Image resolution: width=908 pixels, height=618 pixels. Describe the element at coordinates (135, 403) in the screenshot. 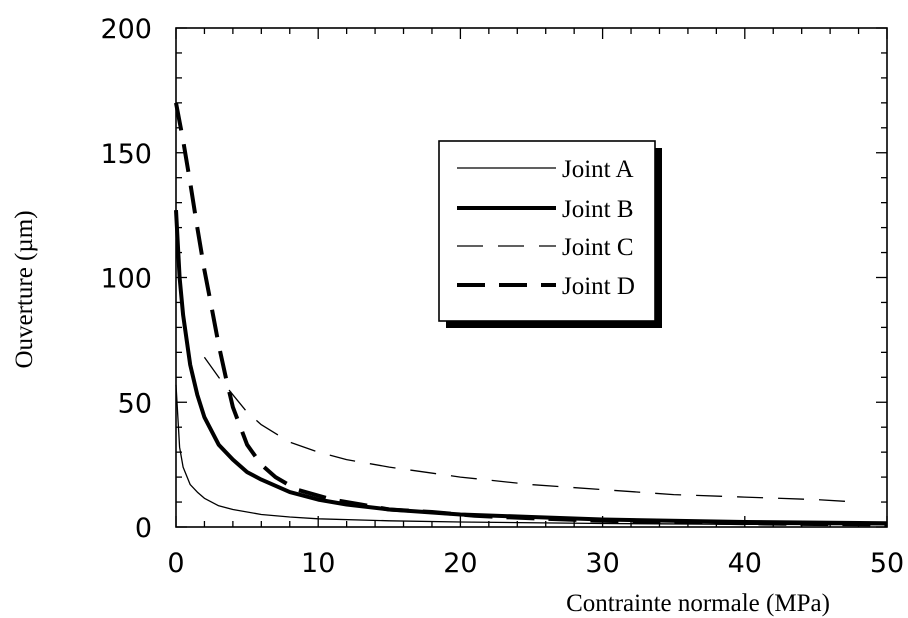

I see `y-tick-label: 50` at that location.